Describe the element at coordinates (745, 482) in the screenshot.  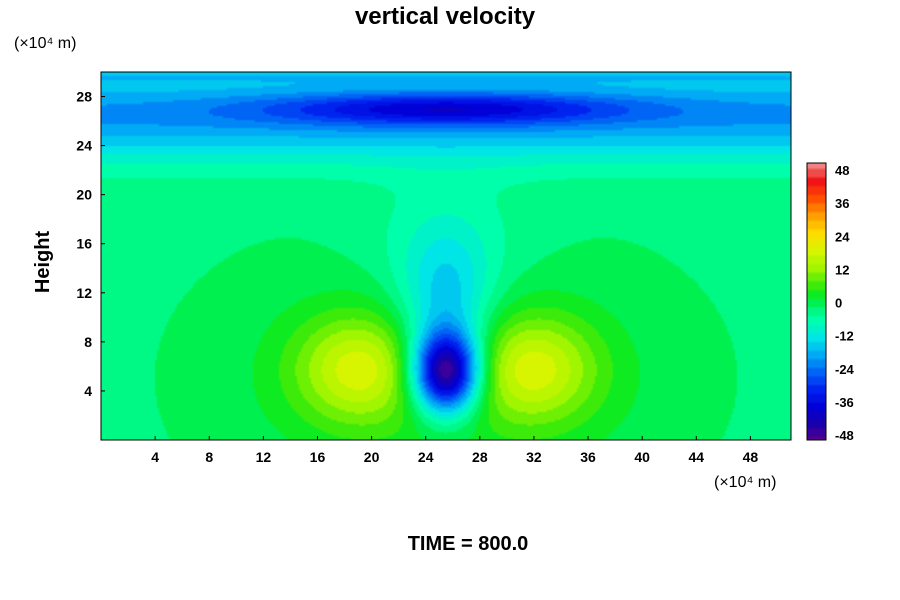
I see `x-axis-unit: (×10⁴ m)` at that location.